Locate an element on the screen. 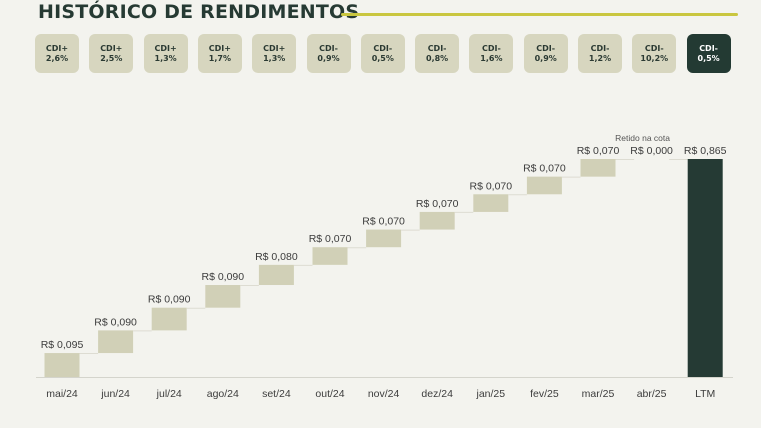 The image size is (761, 428). cdi-badge-value: 2,6% is located at coordinates (57, 58).